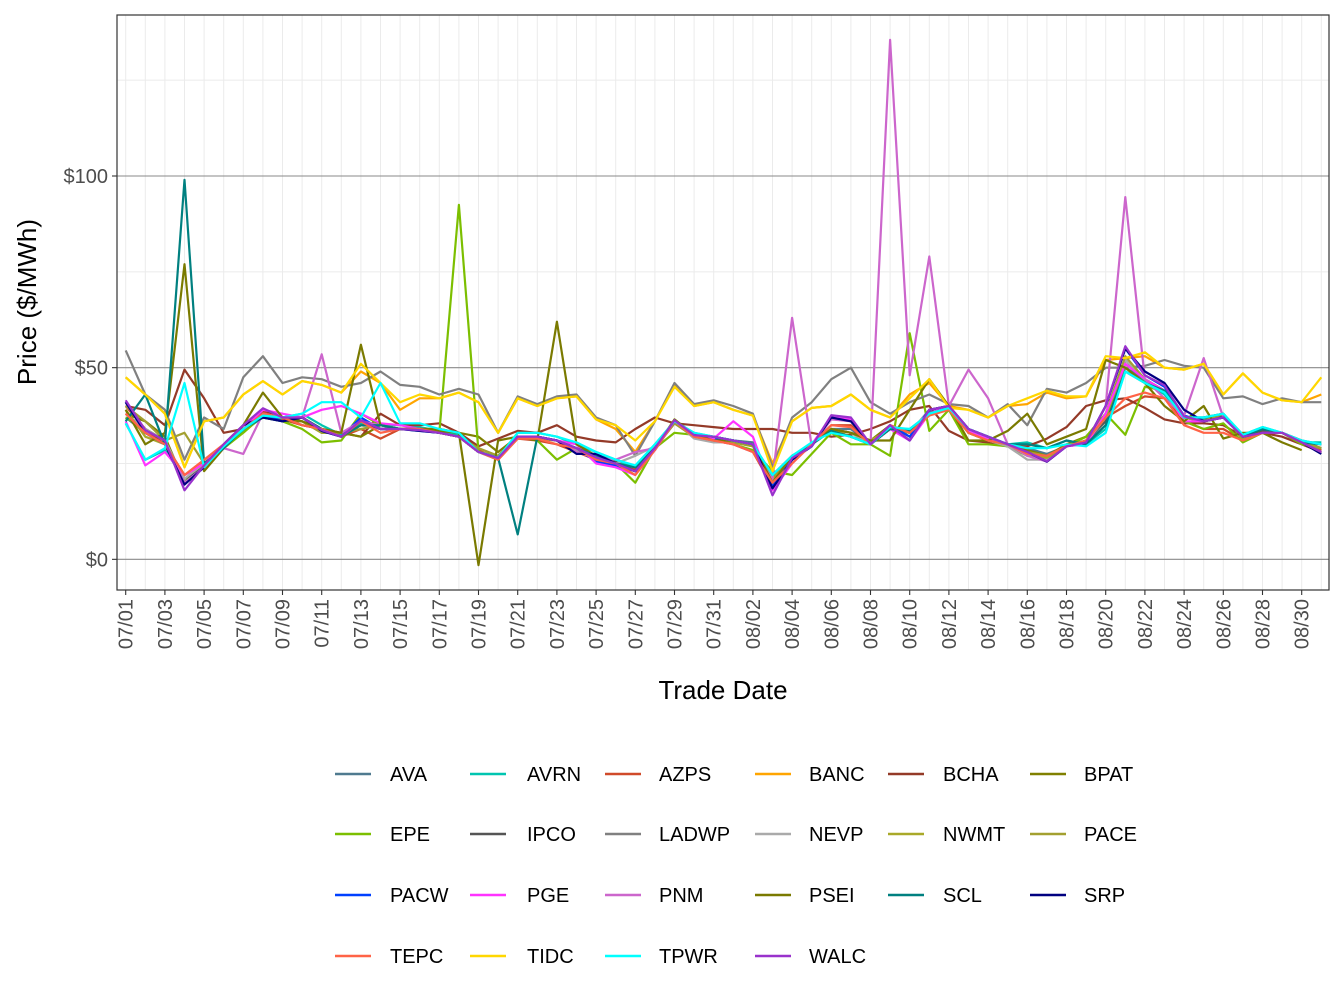 The width and height of the screenshot is (1344, 1008). I want to click on y-axis: $0 $50 $100, so click(90, 368).